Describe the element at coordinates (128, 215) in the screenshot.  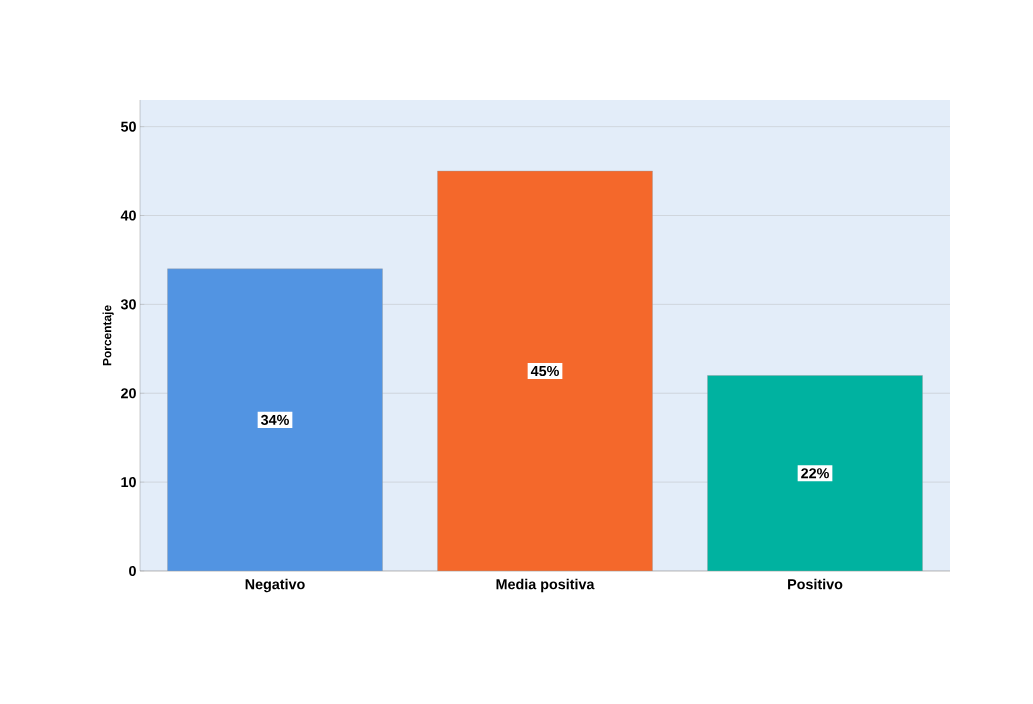
I see `y-tick-label: 40` at that location.